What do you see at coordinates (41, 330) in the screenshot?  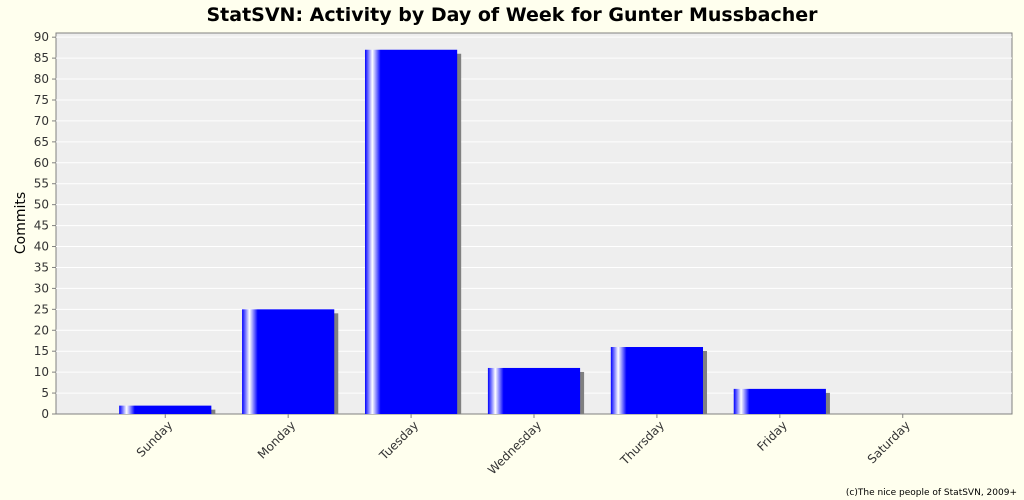 I see `y-tick-label: 20` at bounding box center [41, 330].